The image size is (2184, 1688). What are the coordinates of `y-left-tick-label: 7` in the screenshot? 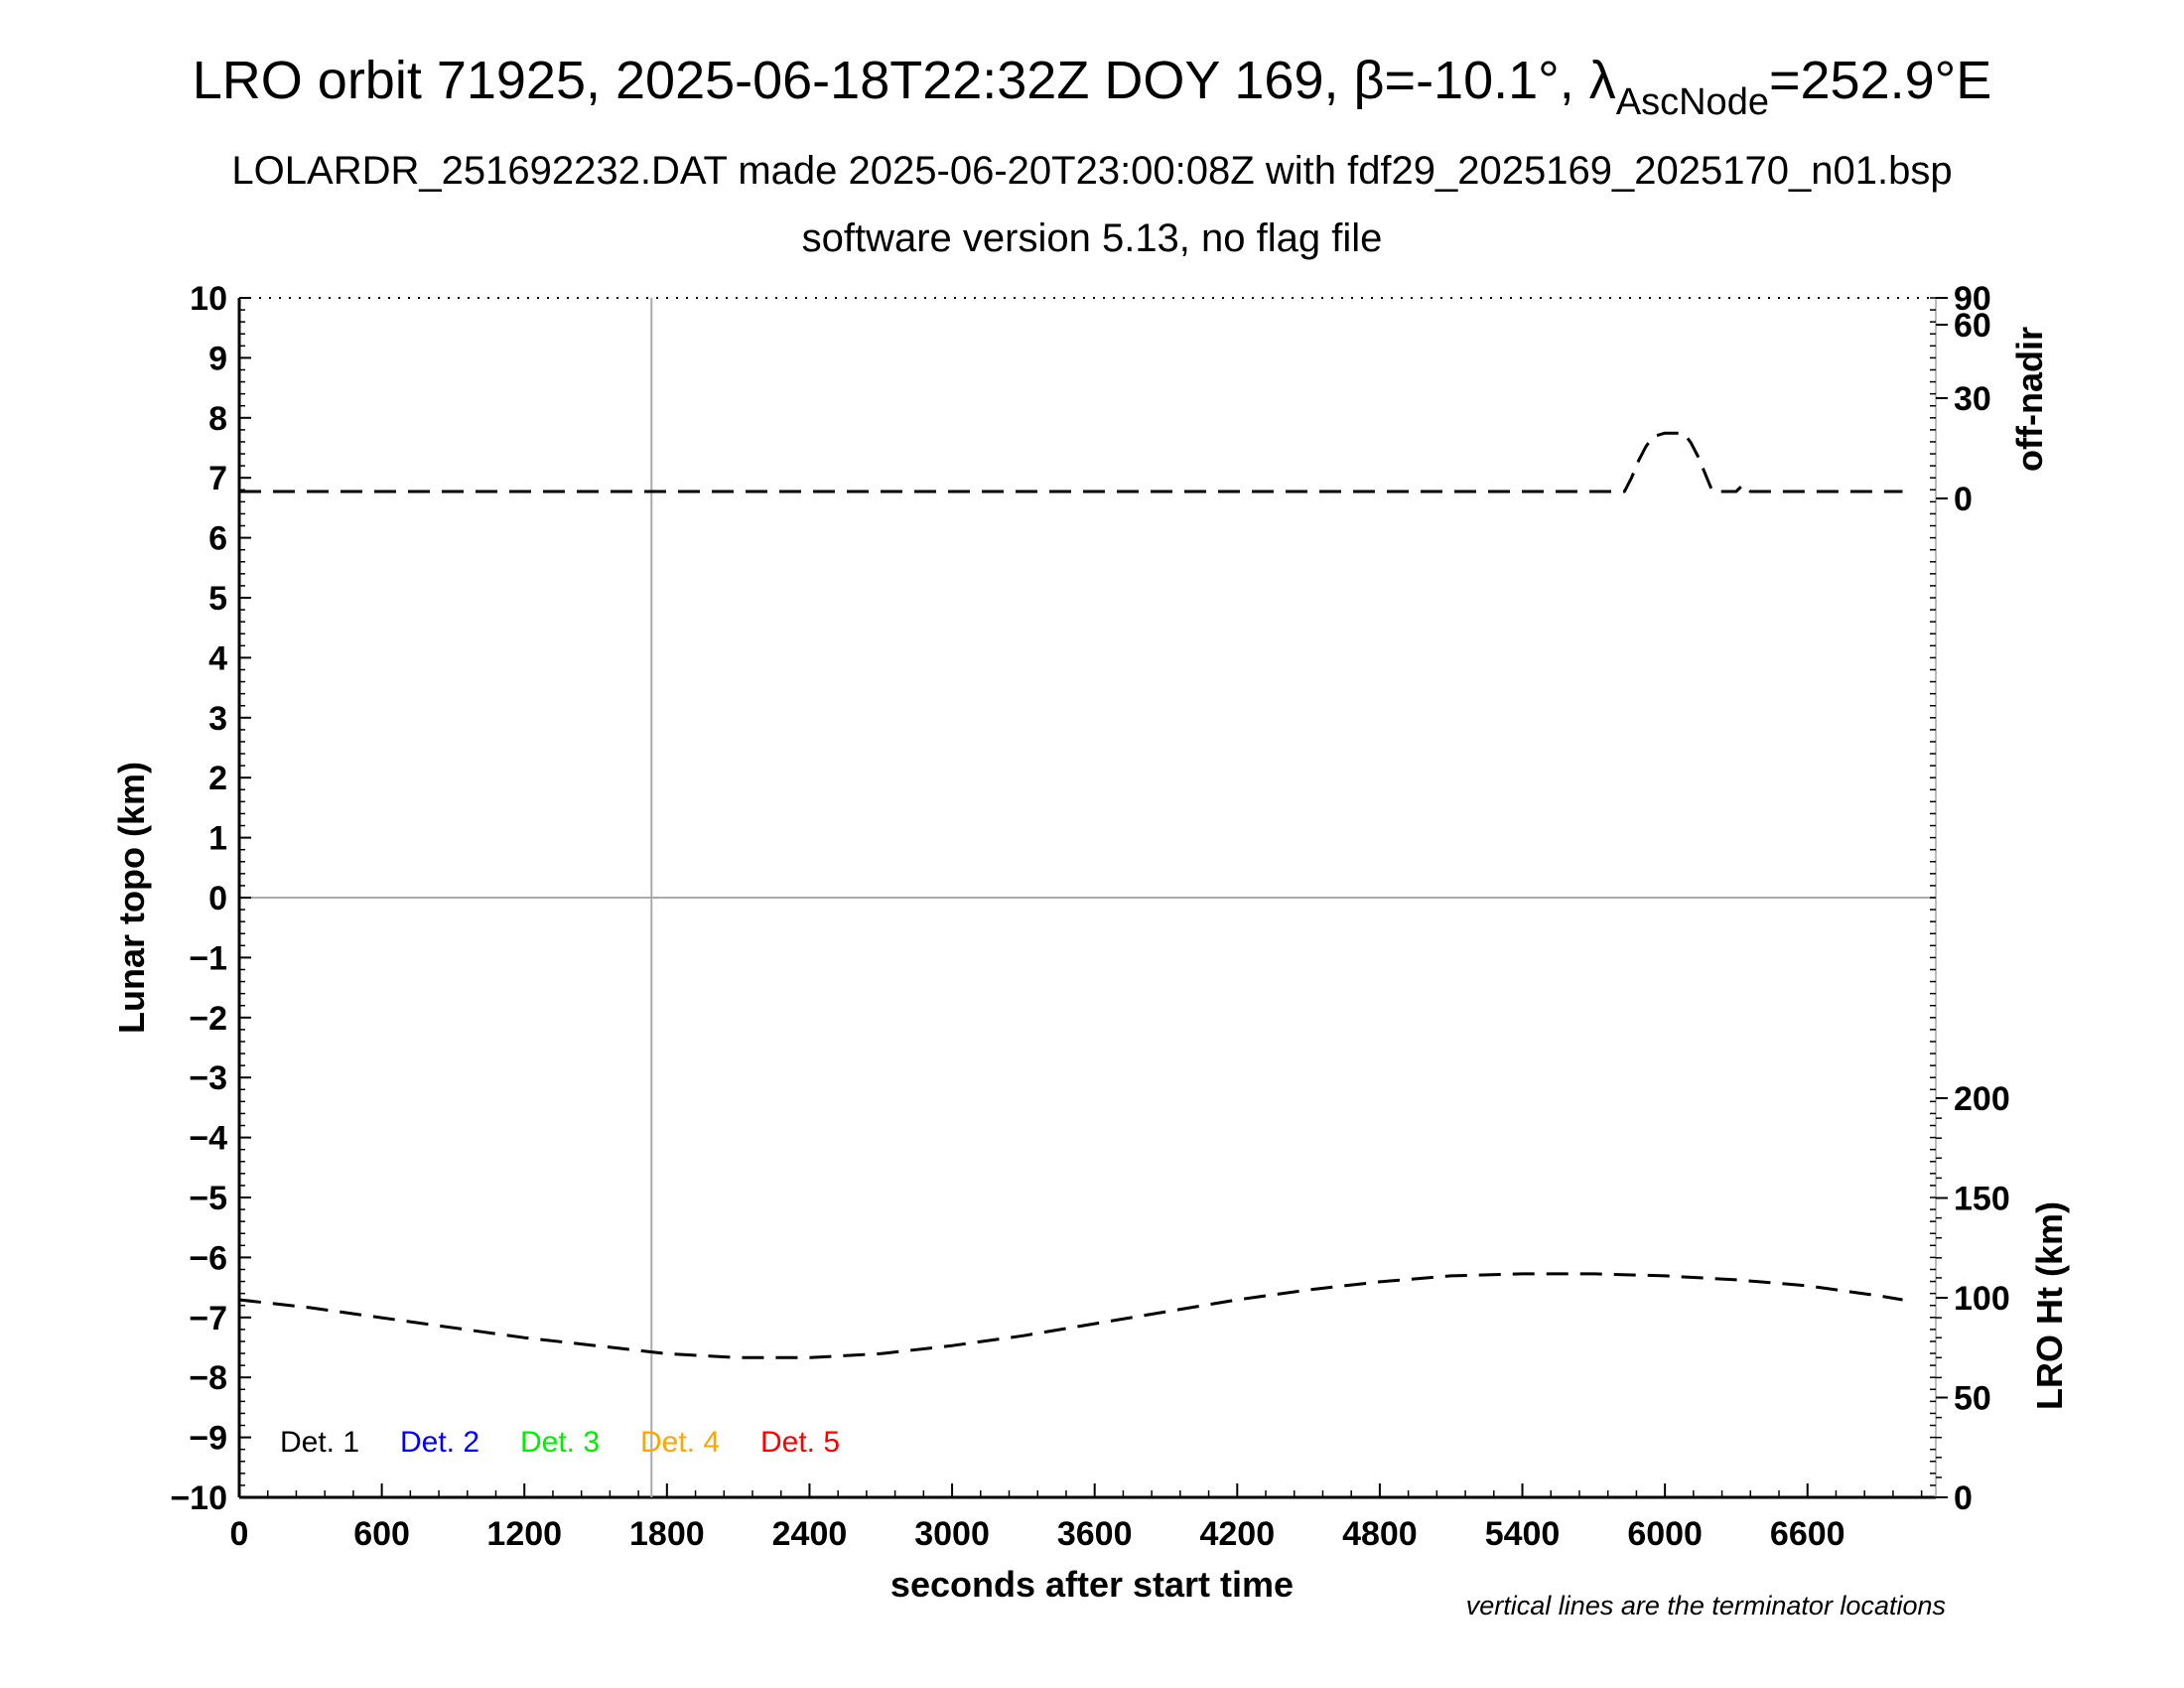 It's located at (217, 478).